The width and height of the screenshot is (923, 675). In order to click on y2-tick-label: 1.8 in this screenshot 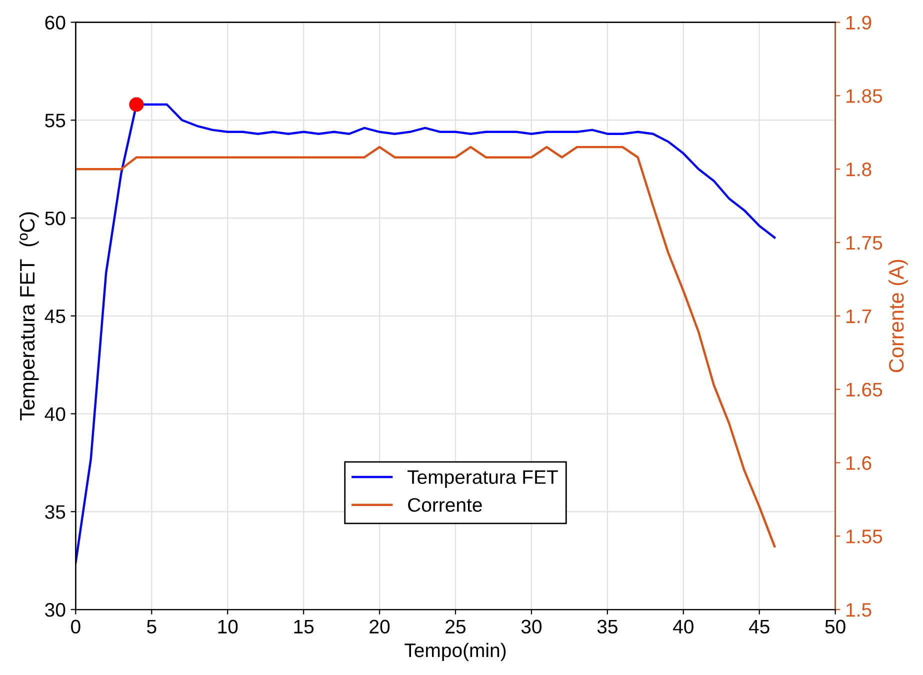, I will do `click(859, 169)`.